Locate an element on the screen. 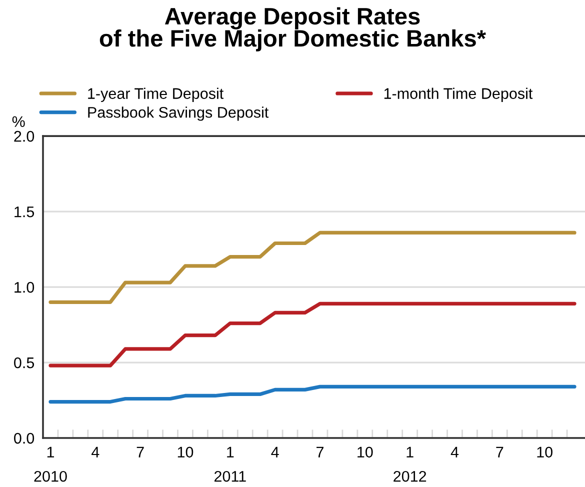  x-tick-label: 1 2012 is located at coordinates (410, 464).